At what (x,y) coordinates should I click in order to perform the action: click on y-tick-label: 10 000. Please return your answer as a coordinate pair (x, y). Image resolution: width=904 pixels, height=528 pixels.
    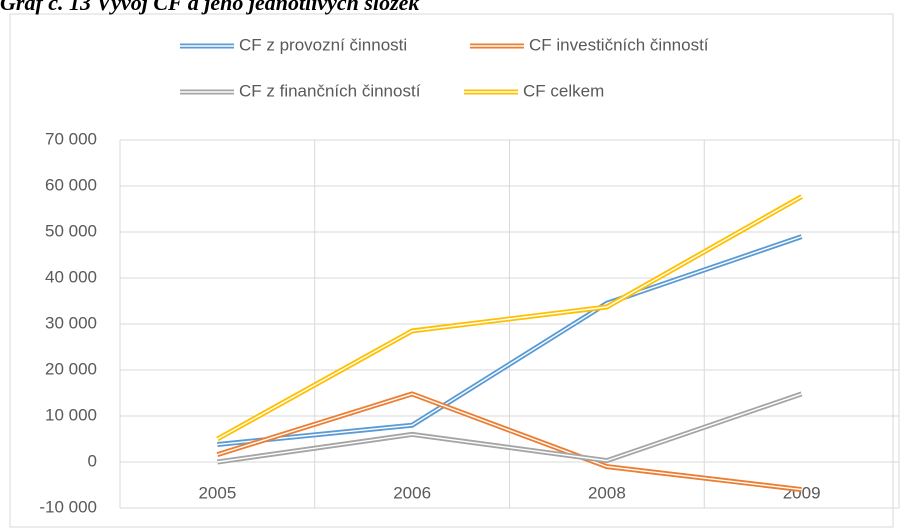
    Looking at the image, I should click on (71, 414).